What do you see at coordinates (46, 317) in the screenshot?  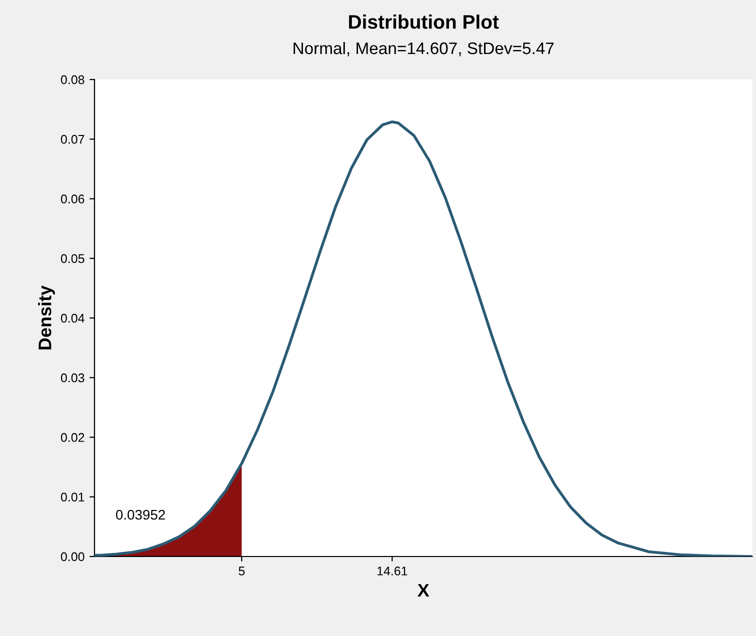 I see `y-axis-title: Density` at bounding box center [46, 317].